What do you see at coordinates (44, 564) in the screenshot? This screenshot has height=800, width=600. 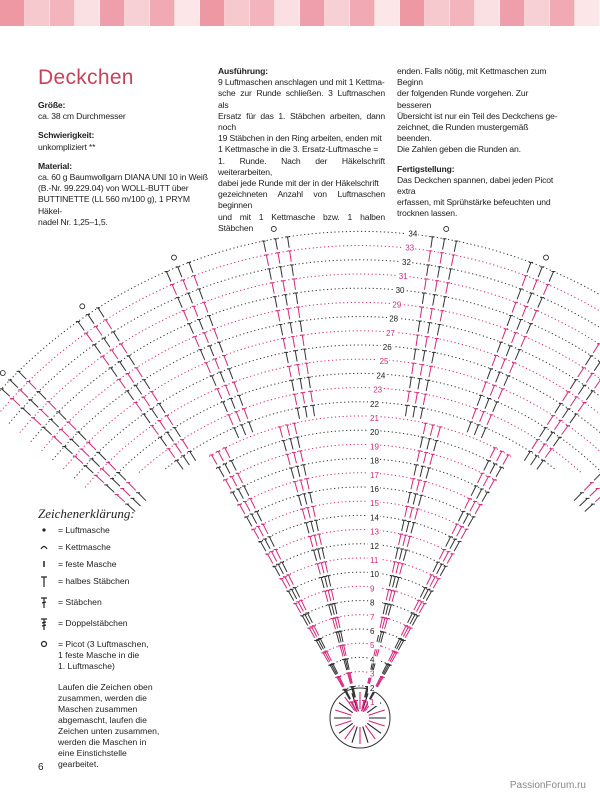 I see `legend-symbol` at bounding box center [44, 564].